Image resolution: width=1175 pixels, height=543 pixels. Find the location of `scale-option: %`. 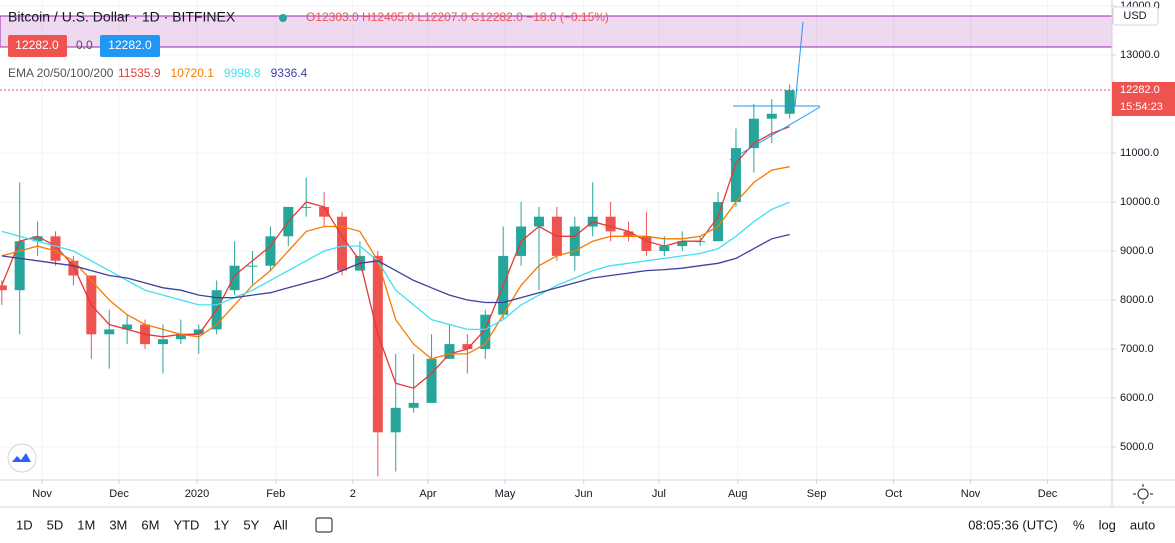

scale-option: % is located at coordinates (1079, 524).